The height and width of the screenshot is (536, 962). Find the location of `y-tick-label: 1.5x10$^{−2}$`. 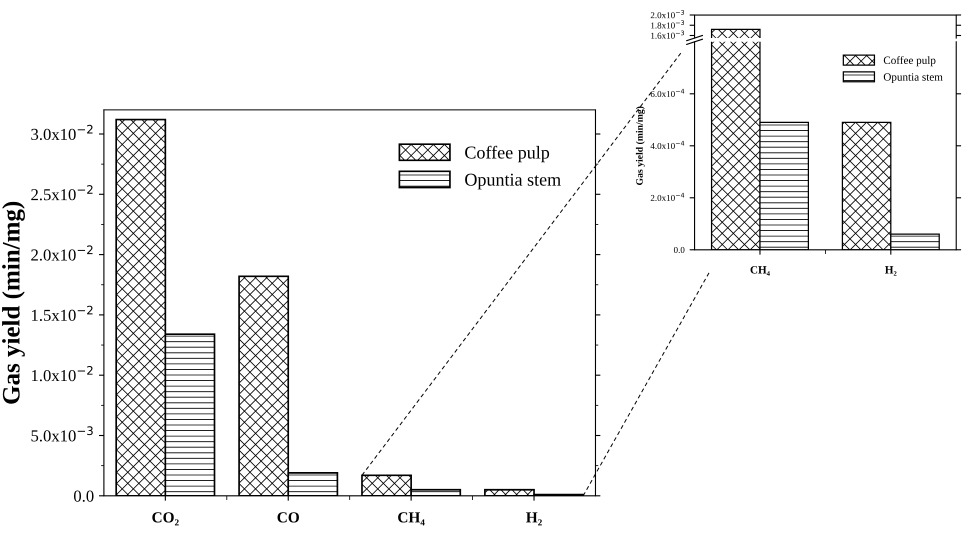

y-tick-label: 1.5x10$^{−2}$ is located at coordinates (62, 313).